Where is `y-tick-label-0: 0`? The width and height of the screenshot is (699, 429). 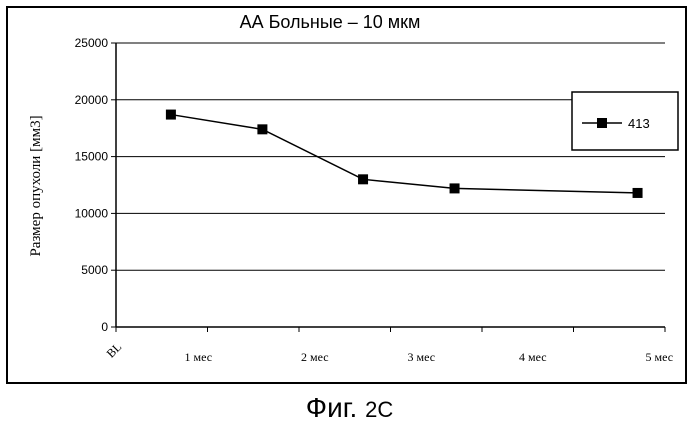
y-tick-label-0: 0 is located at coordinates (104, 327).